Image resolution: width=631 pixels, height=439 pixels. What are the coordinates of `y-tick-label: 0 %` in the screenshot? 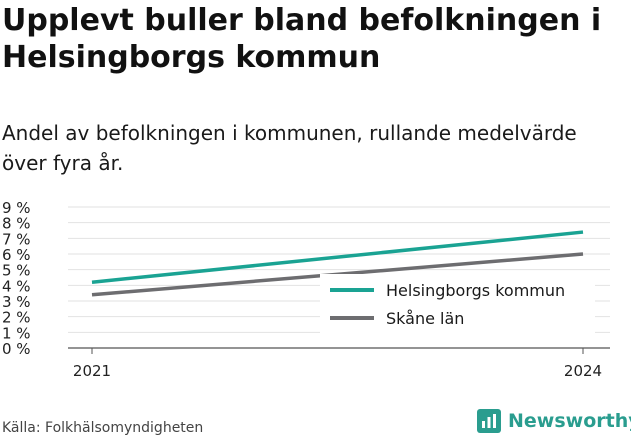 It's located at (16, 349).